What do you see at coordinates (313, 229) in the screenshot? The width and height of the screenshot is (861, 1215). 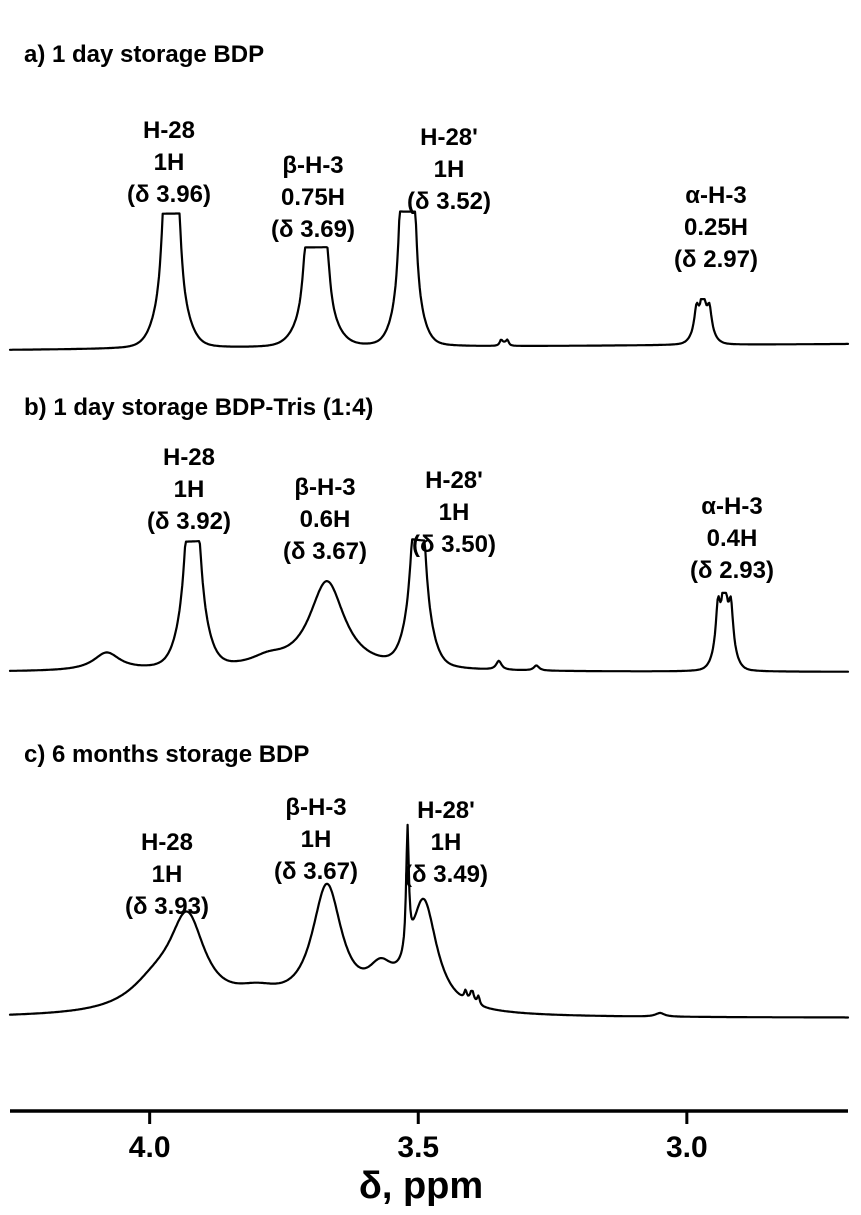 I see `peak-label-line: (δ 3.69)` at bounding box center [313, 229].